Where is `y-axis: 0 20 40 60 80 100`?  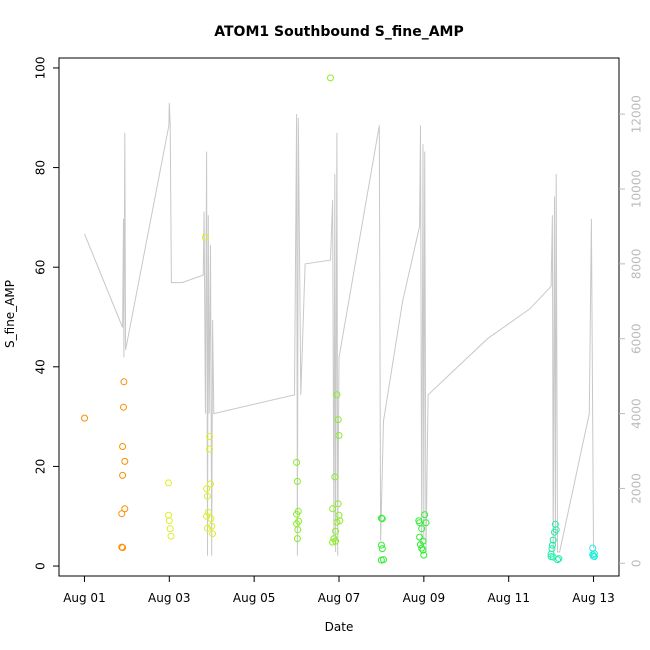
y-axis: 0 20 40 60 80 100 is located at coordinates (46, 313).